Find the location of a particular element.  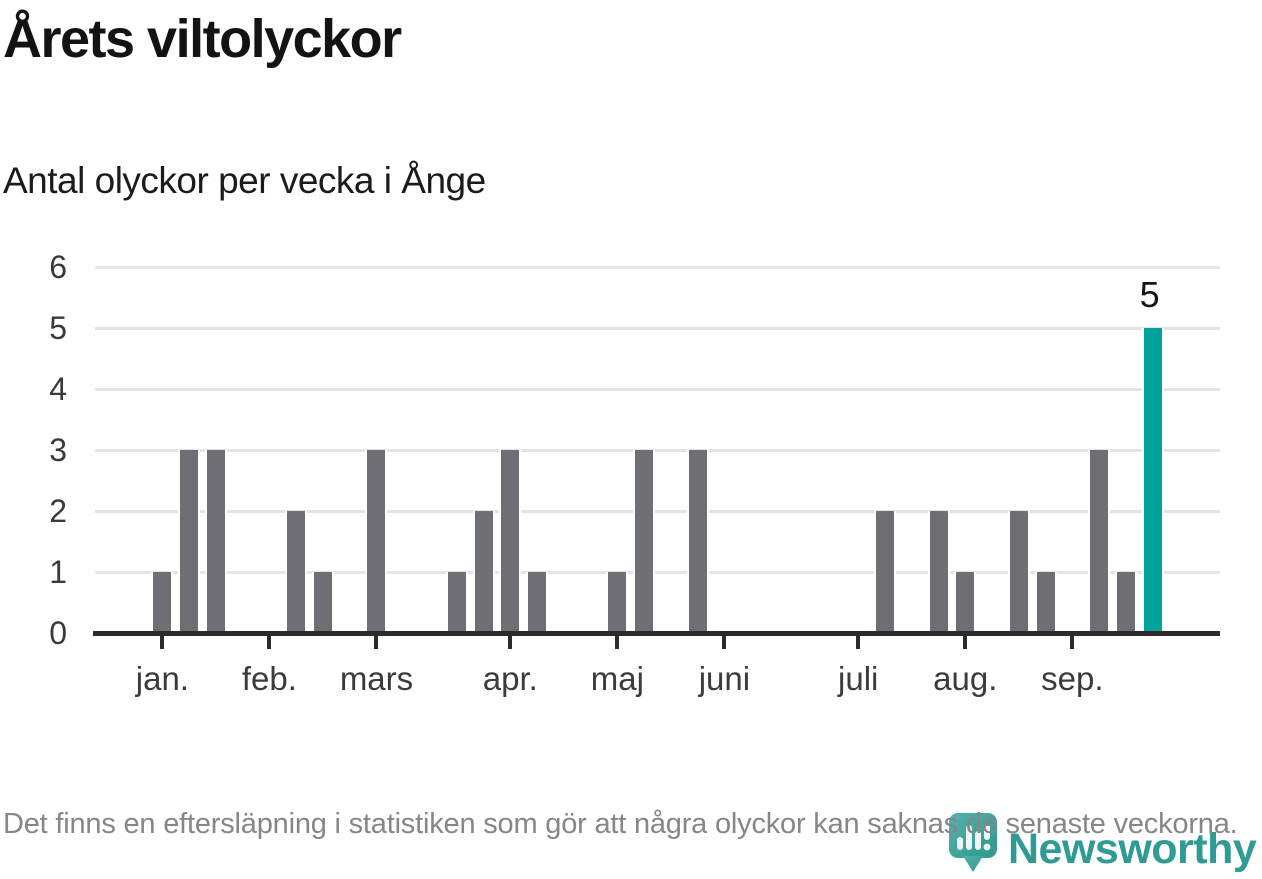

x-axis-tick-maj is located at coordinates (617, 642).